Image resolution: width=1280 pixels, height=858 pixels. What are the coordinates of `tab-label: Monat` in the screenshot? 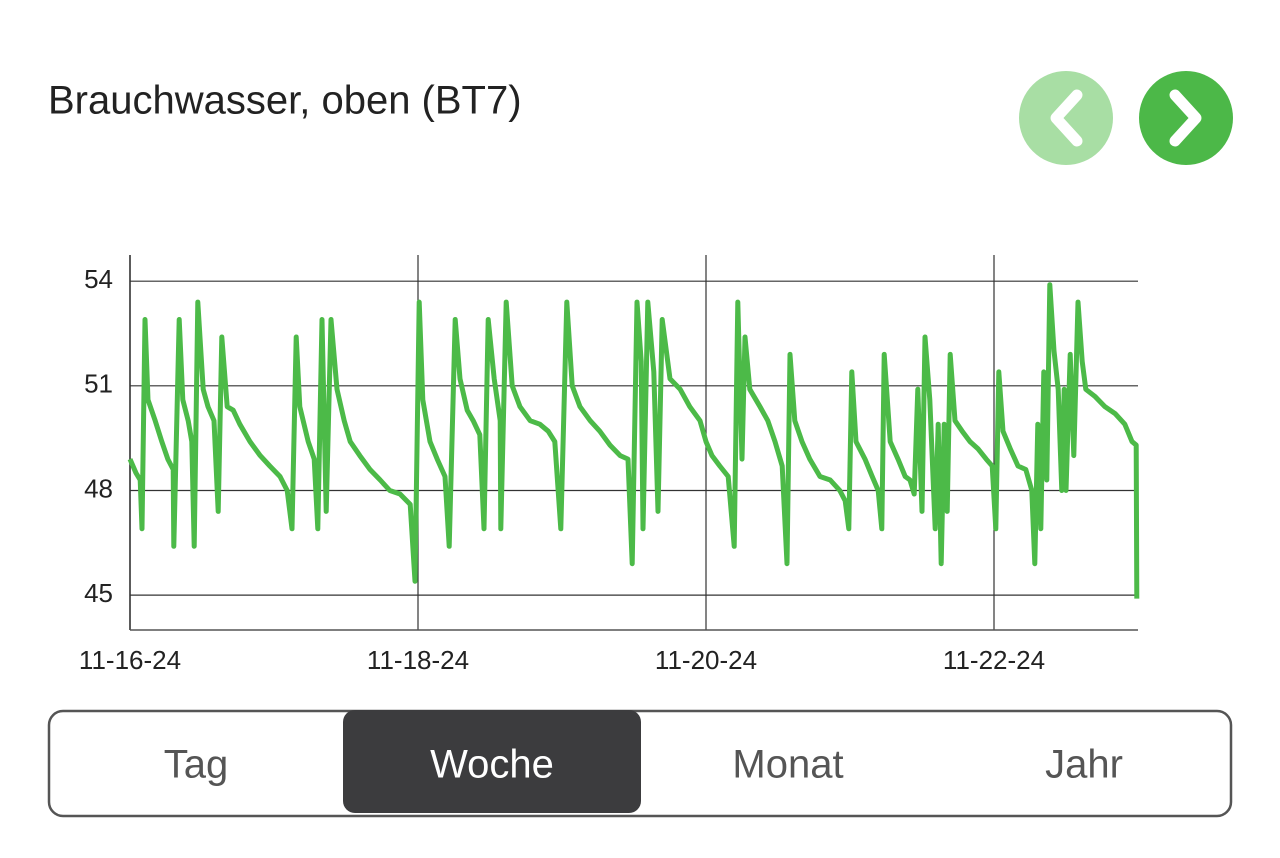 It's located at (787, 765).